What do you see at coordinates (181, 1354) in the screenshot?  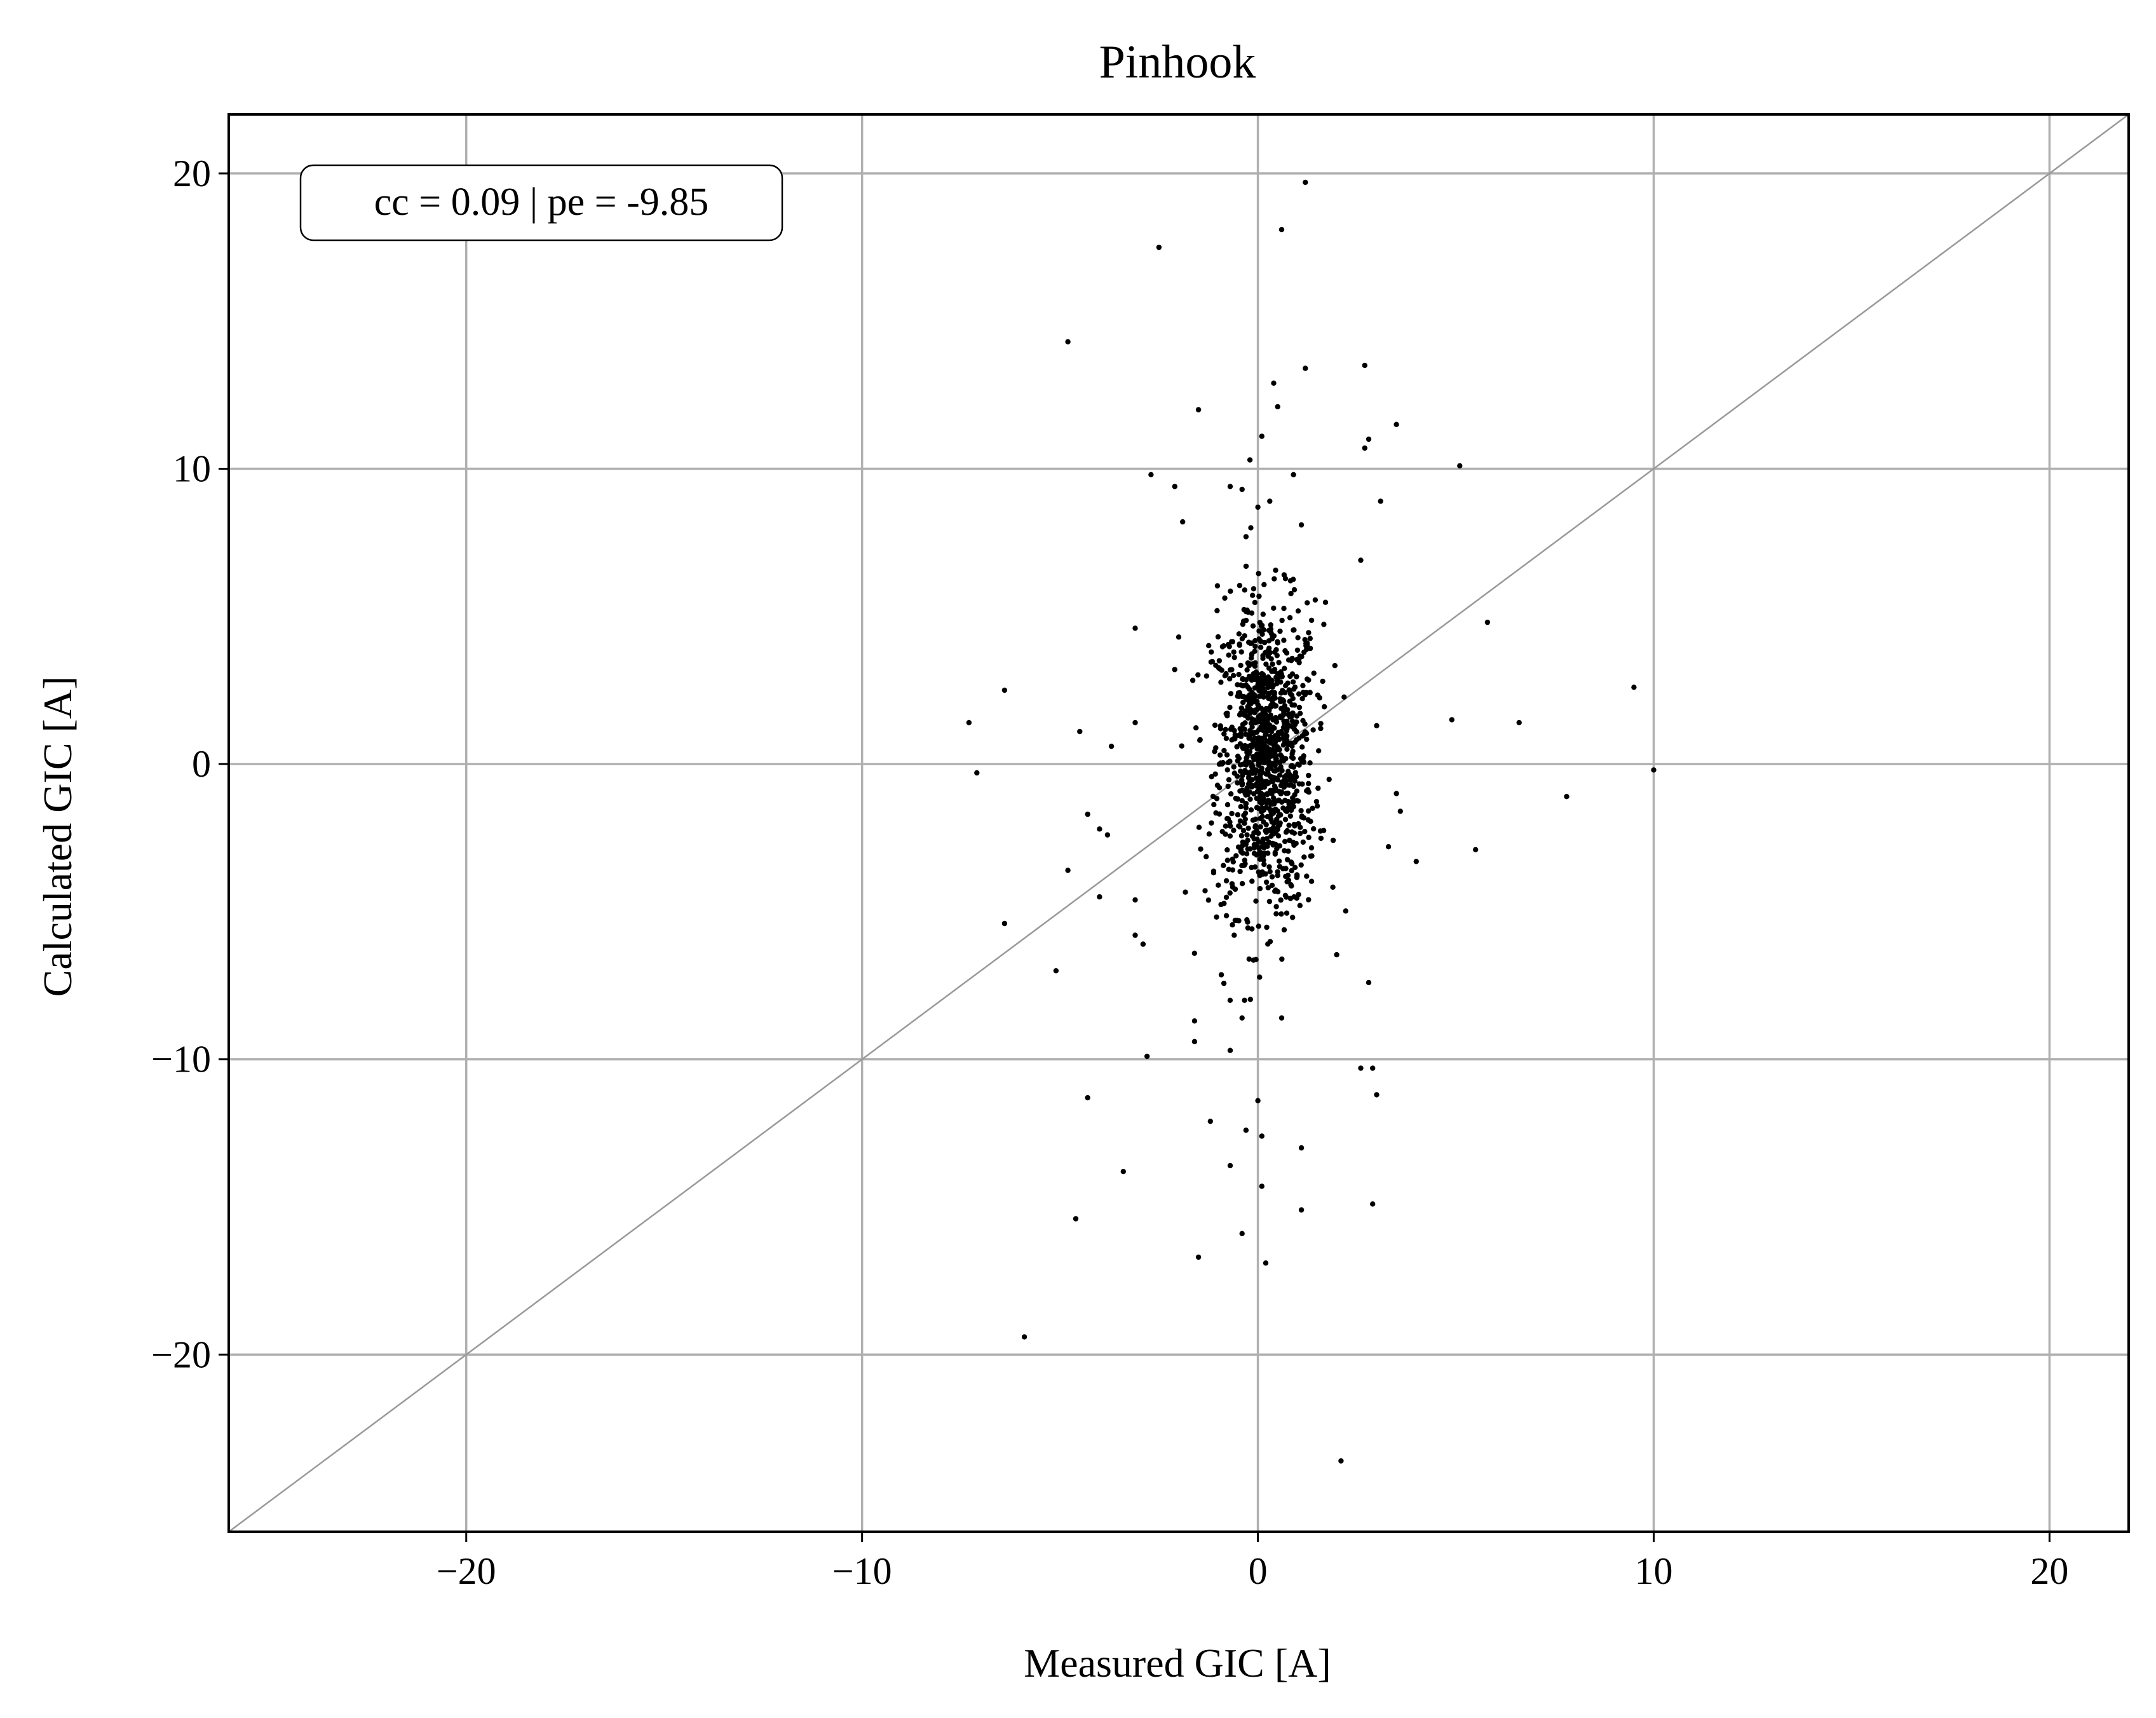 I see `y-tick-label: −20` at bounding box center [181, 1354].